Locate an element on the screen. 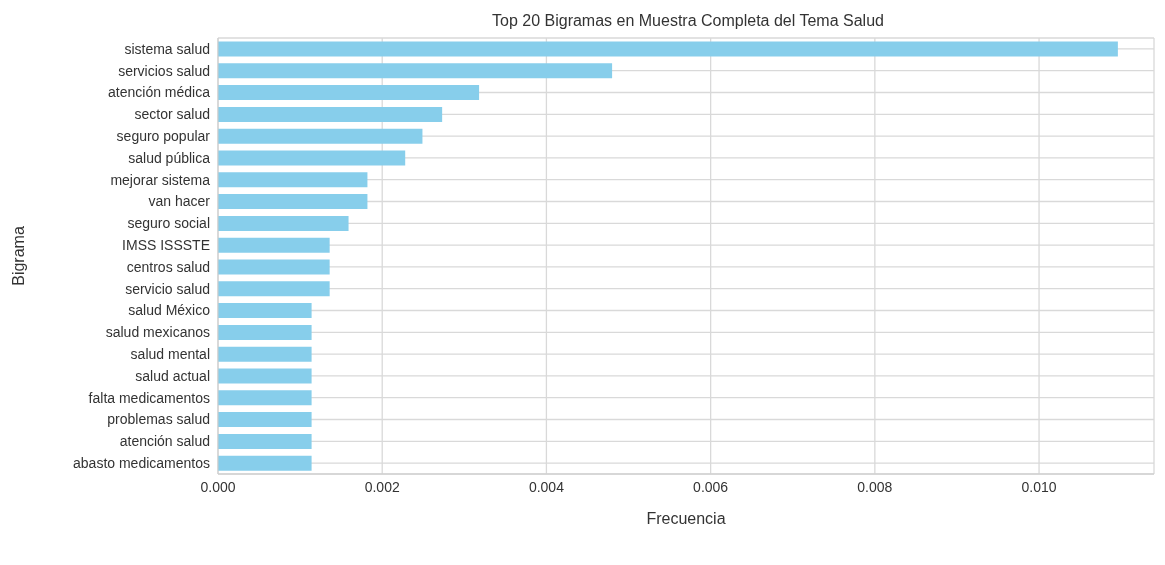  y-tick-label: falta medicamentos is located at coordinates (149, 397).